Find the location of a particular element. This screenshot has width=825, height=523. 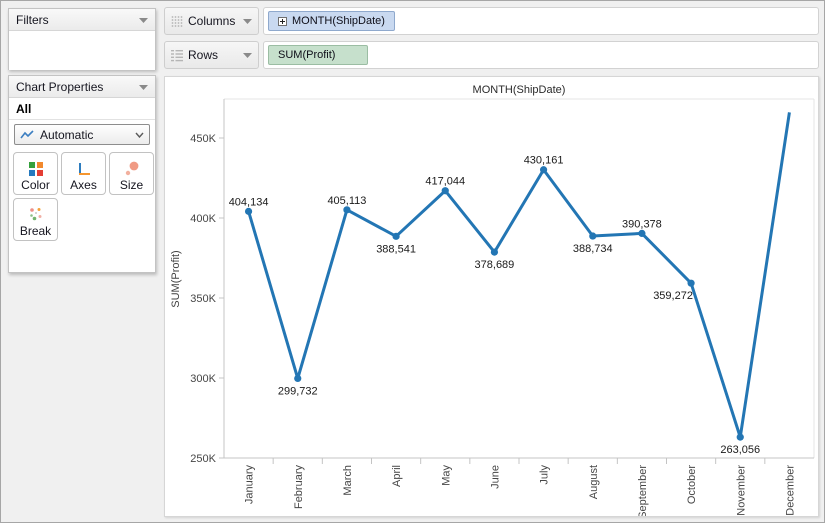

x-tick-label: January is located at coordinates (250, 485).